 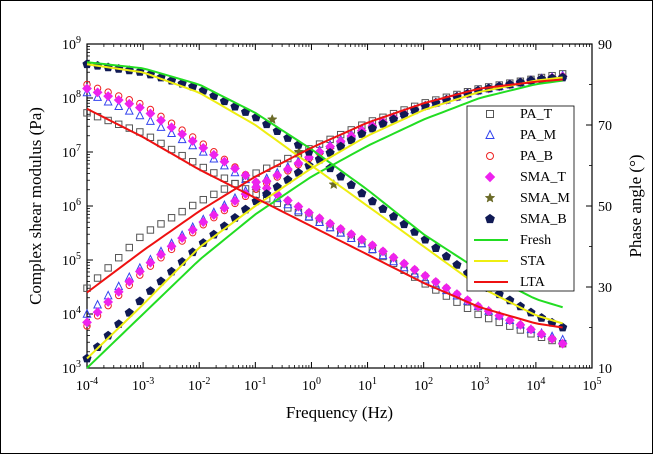 What do you see at coordinates (605, 126) in the screenshot?
I see `y-right-tick-label: 70` at bounding box center [605, 126].